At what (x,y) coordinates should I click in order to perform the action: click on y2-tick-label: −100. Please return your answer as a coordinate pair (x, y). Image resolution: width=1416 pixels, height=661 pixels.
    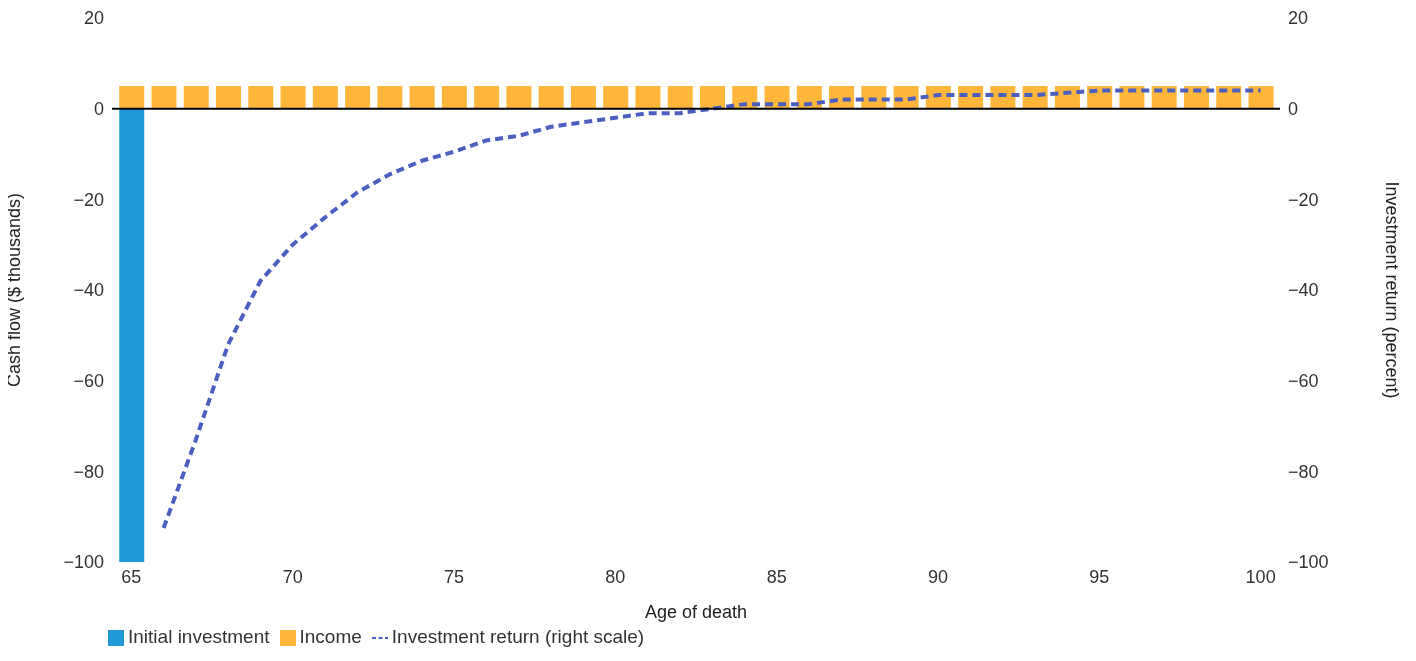
    Looking at the image, I should click on (1308, 562).